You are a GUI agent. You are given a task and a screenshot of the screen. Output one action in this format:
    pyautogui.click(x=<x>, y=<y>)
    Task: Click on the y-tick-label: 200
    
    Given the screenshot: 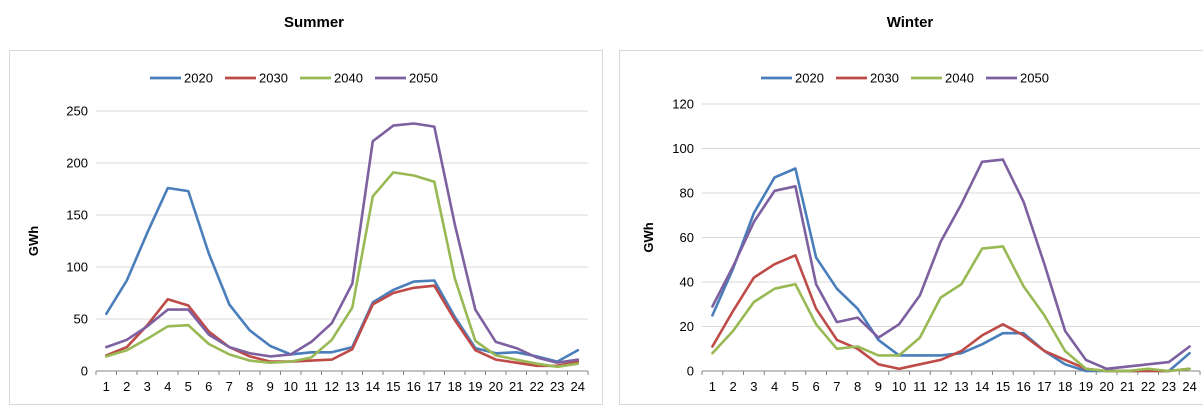 What is the action you would take?
    pyautogui.click(x=77, y=163)
    